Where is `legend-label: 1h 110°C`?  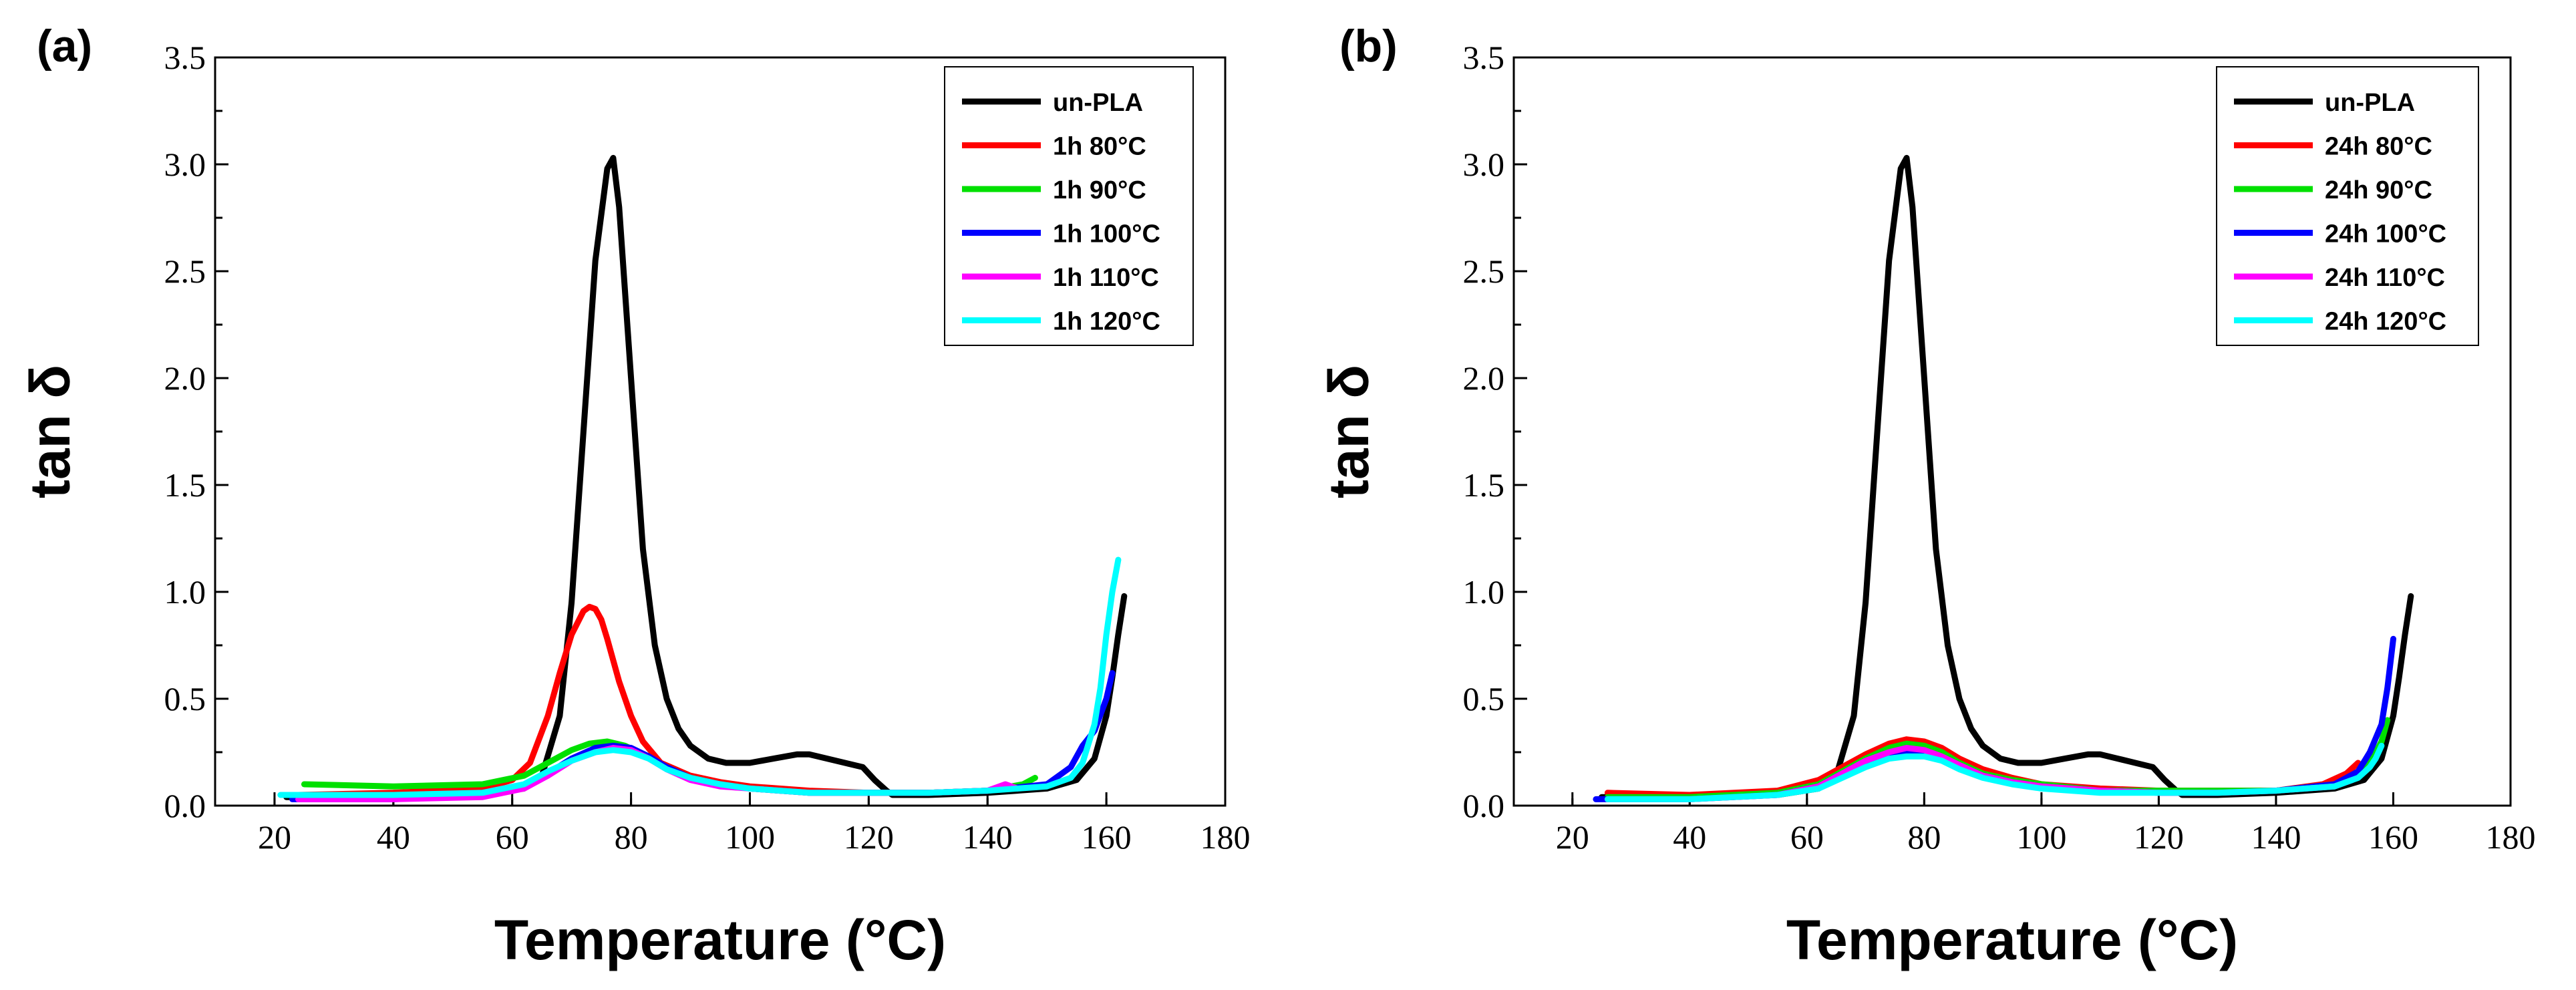 legend-label: 1h 110°C is located at coordinates (1106, 278).